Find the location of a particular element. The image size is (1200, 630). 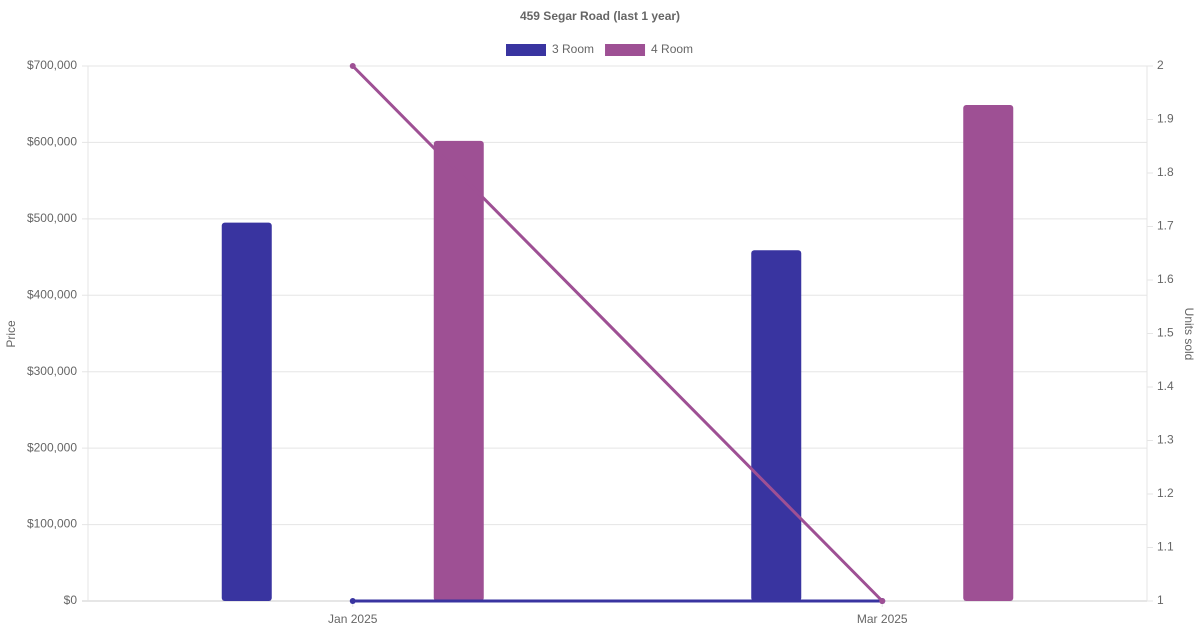

y2-tick-label: 1.6 is located at coordinates (1165, 279).